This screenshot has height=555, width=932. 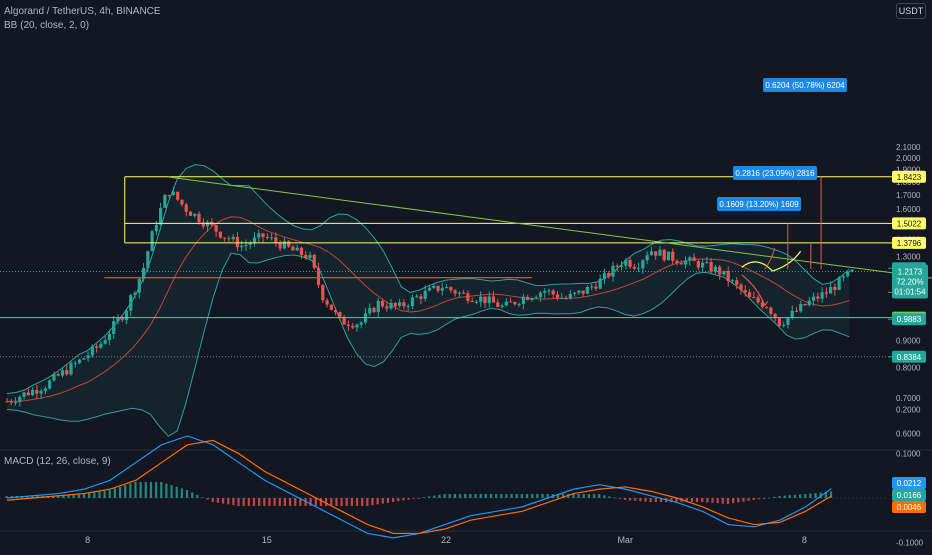 I want to click on price-axis-tick: 1.9000, so click(x=908, y=170).